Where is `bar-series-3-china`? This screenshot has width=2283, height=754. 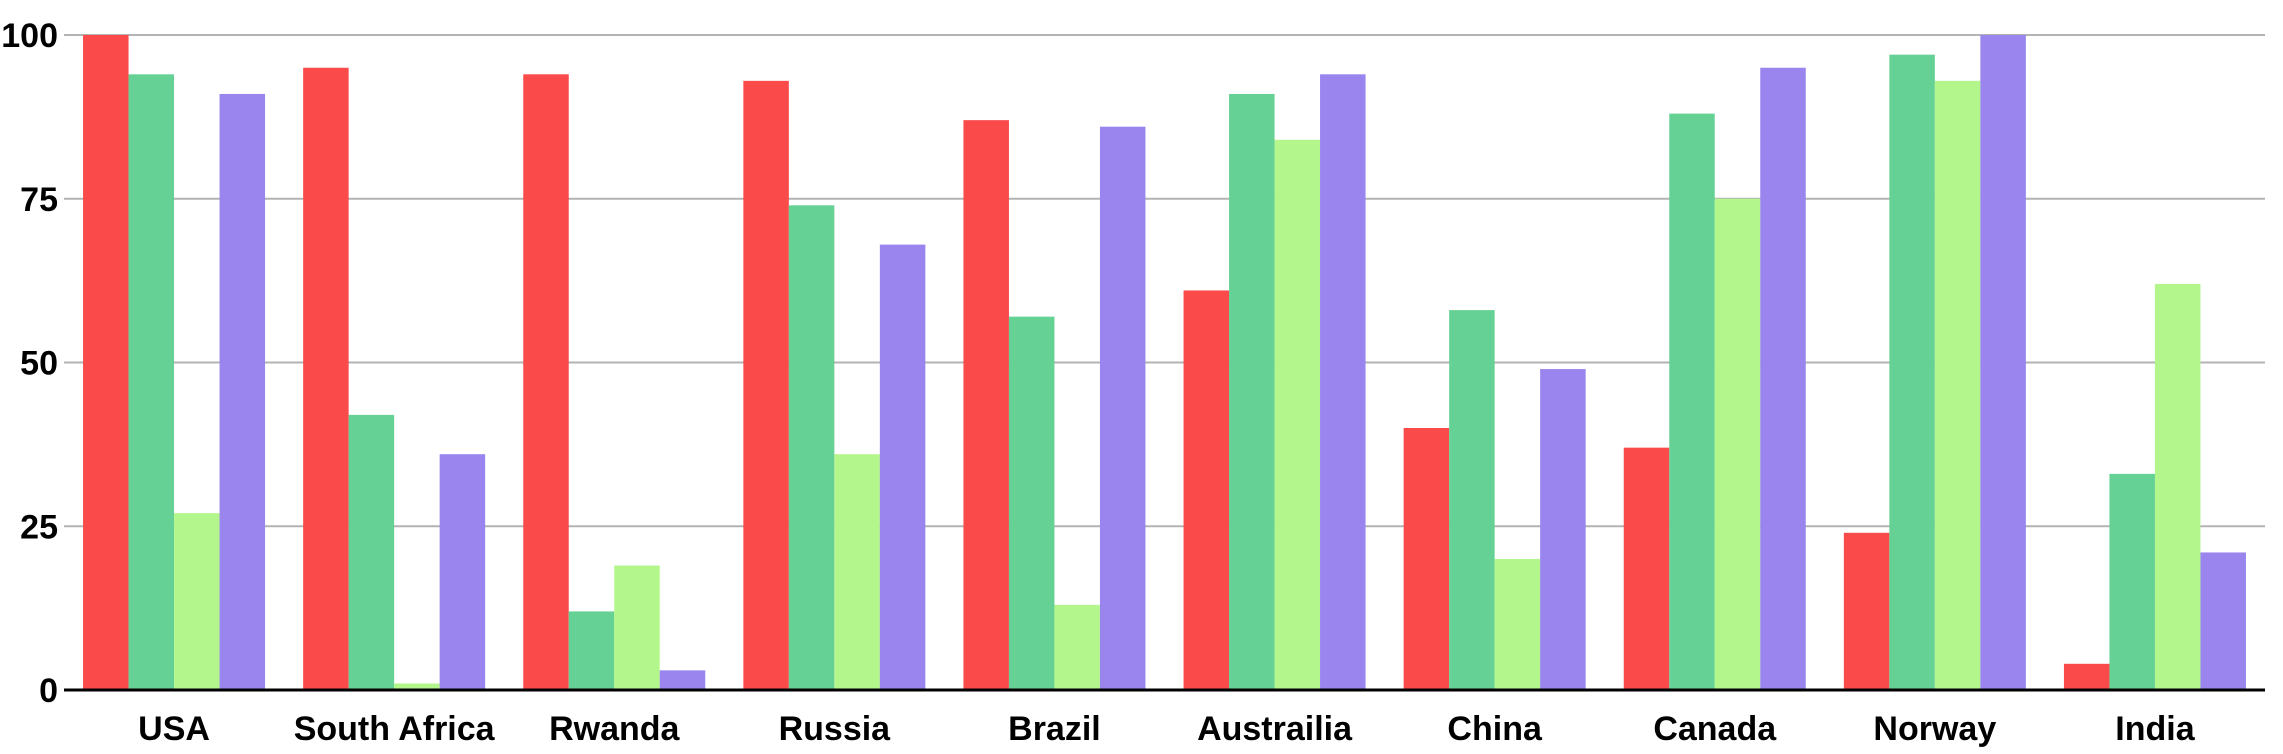 bar-series-3-china is located at coordinates (1517, 624).